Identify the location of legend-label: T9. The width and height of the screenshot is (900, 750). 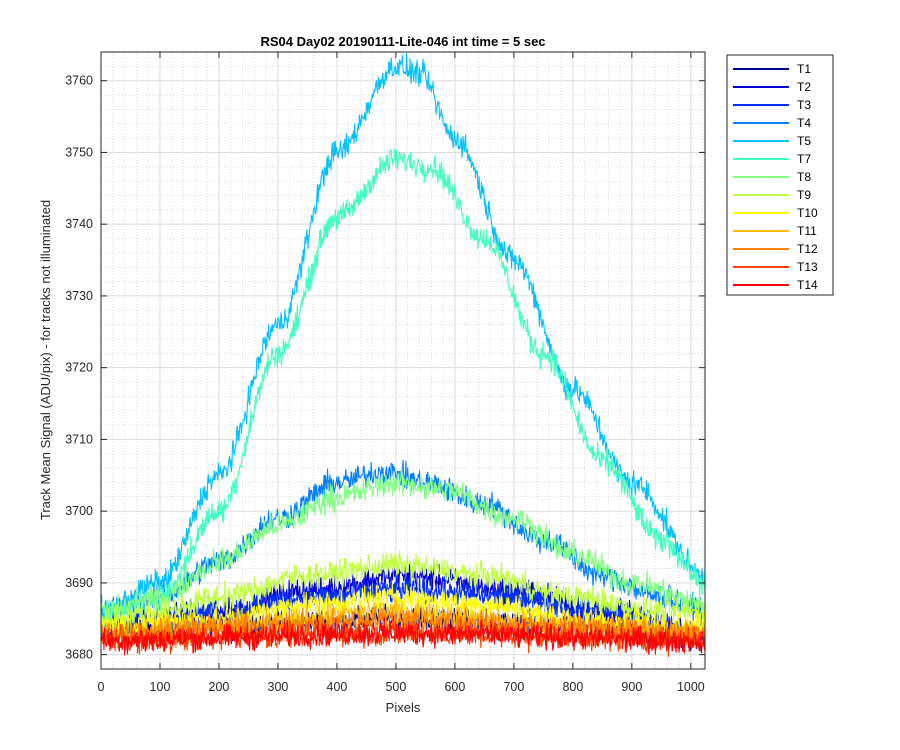
(804, 195).